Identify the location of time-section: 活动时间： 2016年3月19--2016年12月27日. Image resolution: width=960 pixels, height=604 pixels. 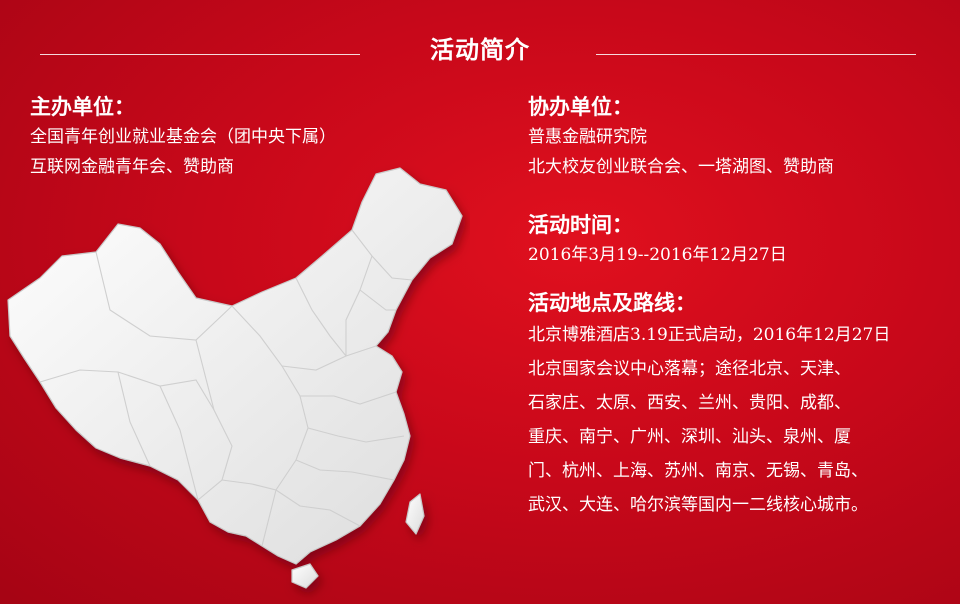
(657, 240).